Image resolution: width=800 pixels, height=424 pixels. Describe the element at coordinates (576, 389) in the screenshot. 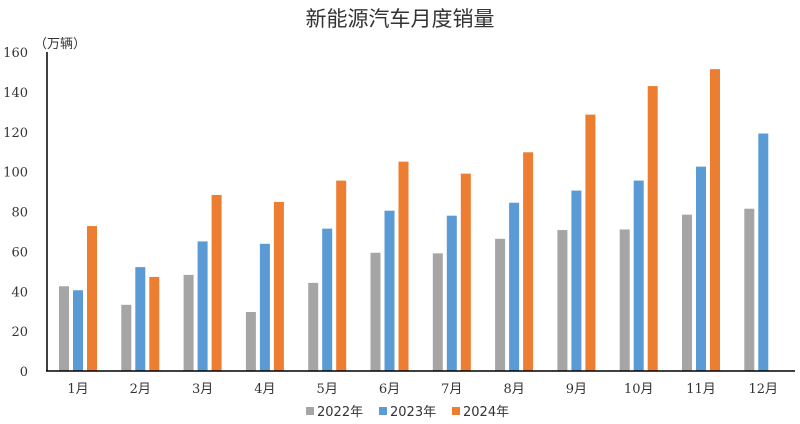

I see `x-tick-label: 9月` at that location.